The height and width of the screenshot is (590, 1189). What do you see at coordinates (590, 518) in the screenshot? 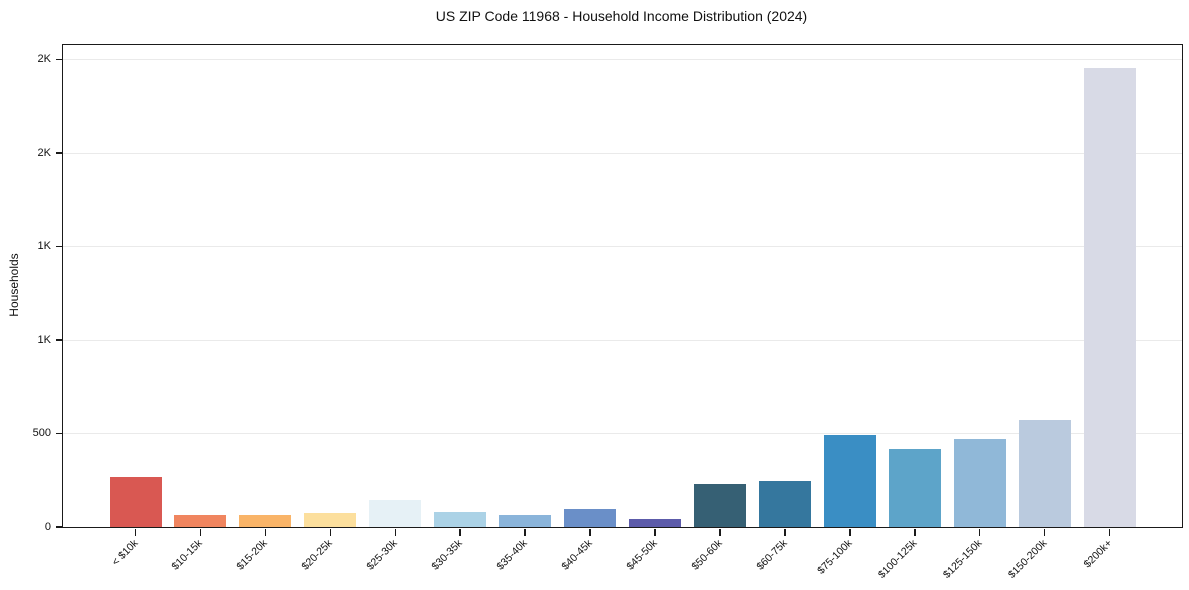
I see `bar-40-45k` at bounding box center [590, 518].